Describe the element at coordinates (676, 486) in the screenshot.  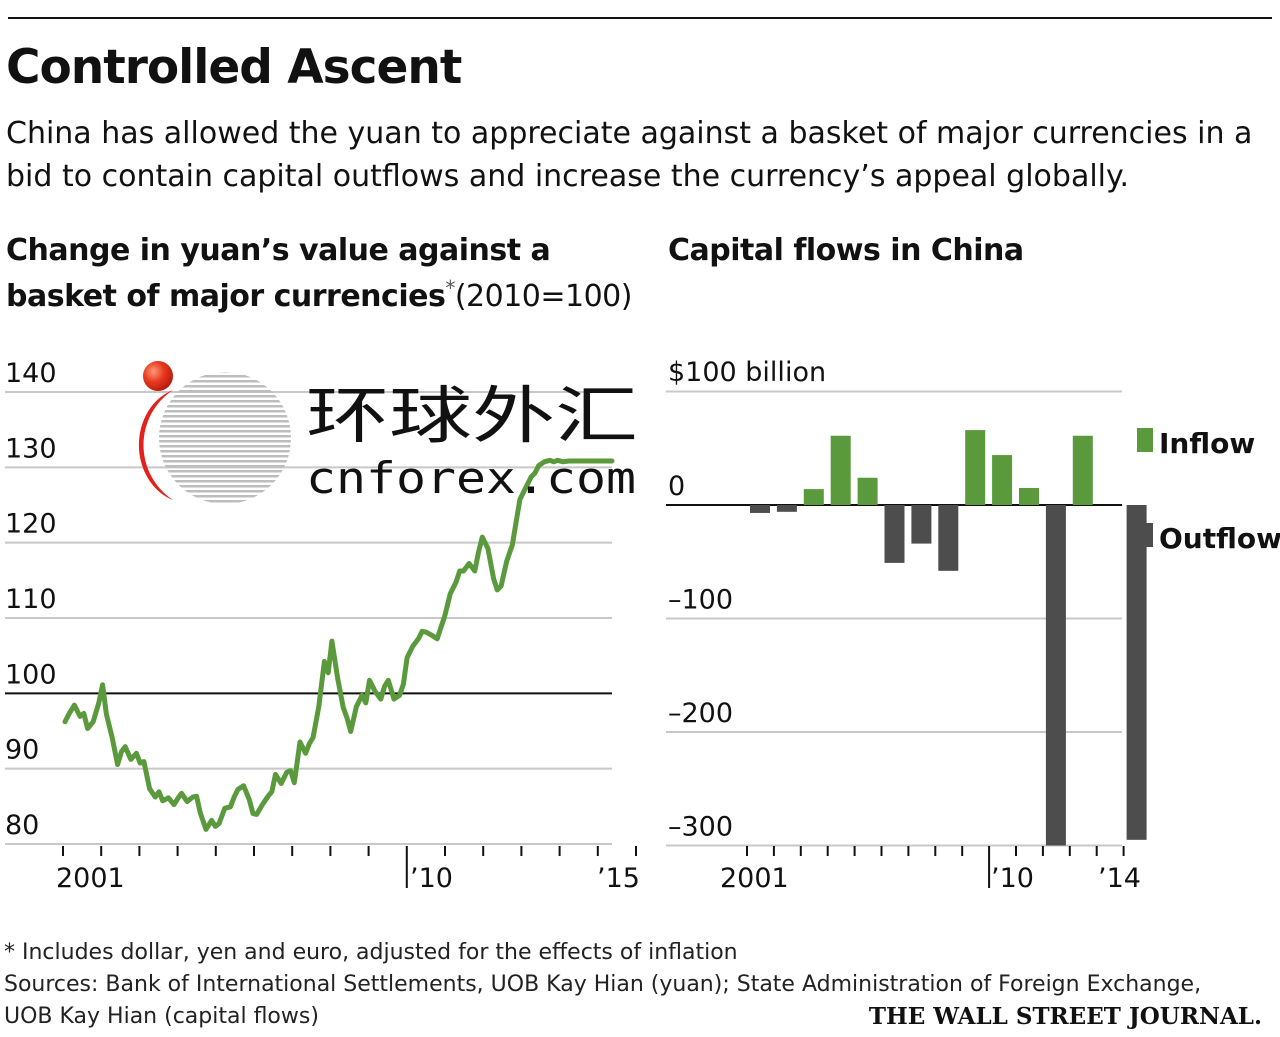
I see `flows-y-tick-0: 0` at that location.